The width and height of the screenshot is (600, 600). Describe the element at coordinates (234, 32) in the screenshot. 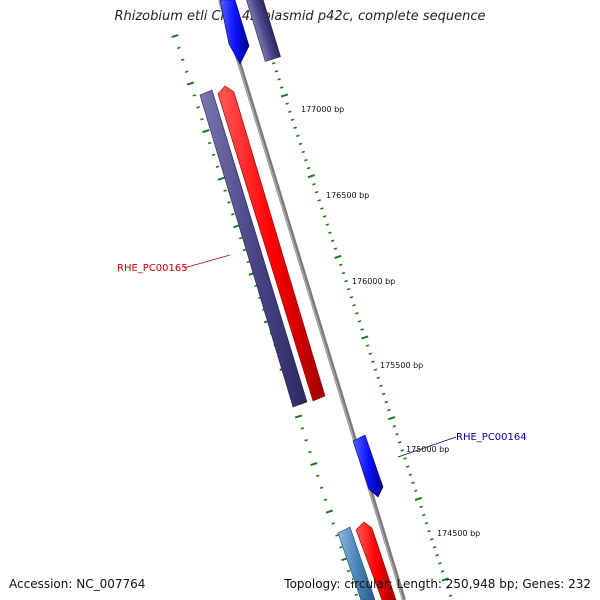

I see `gene-top-blue` at that location.